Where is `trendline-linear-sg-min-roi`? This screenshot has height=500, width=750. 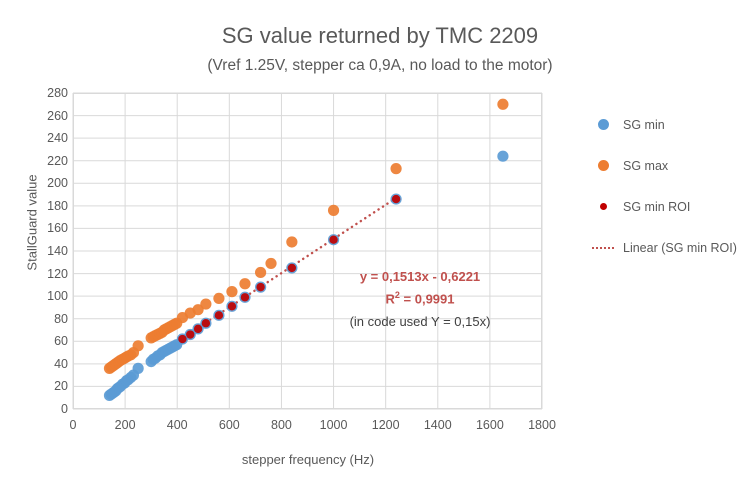
trendline-linear-sg-min-roi is located at coordinates (286, 270).